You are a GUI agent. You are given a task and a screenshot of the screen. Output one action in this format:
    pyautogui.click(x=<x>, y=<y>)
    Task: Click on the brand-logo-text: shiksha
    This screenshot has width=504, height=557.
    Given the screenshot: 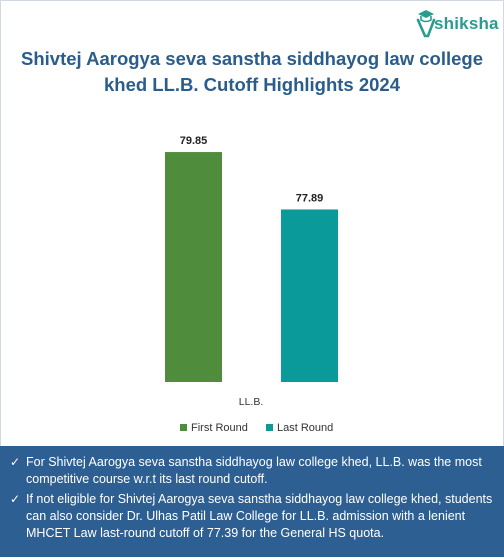 What is the action you would take?
    pyautogui.click(x=466, y=23)
    